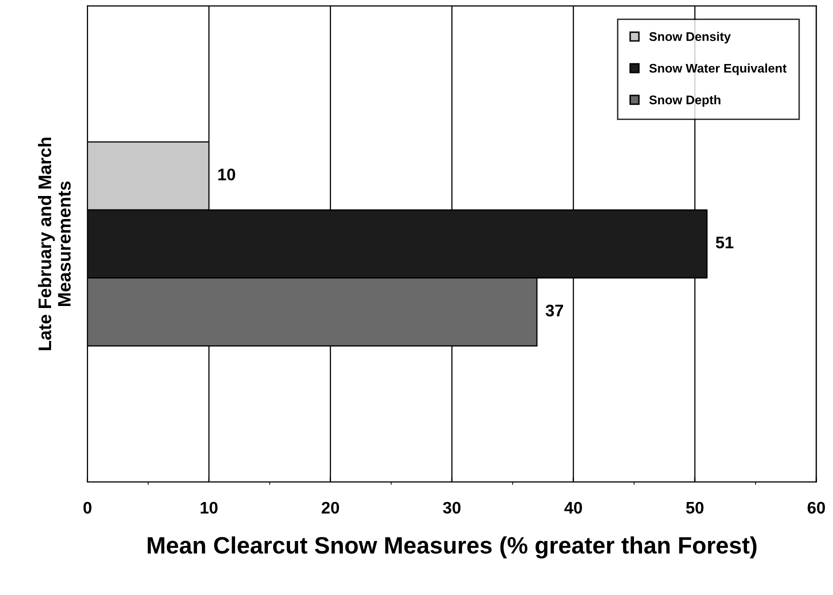  What do you see at coordinates (209, 508) in the screenshot?
I see `x-tick-label: 10` at bounding box center [209, 508].